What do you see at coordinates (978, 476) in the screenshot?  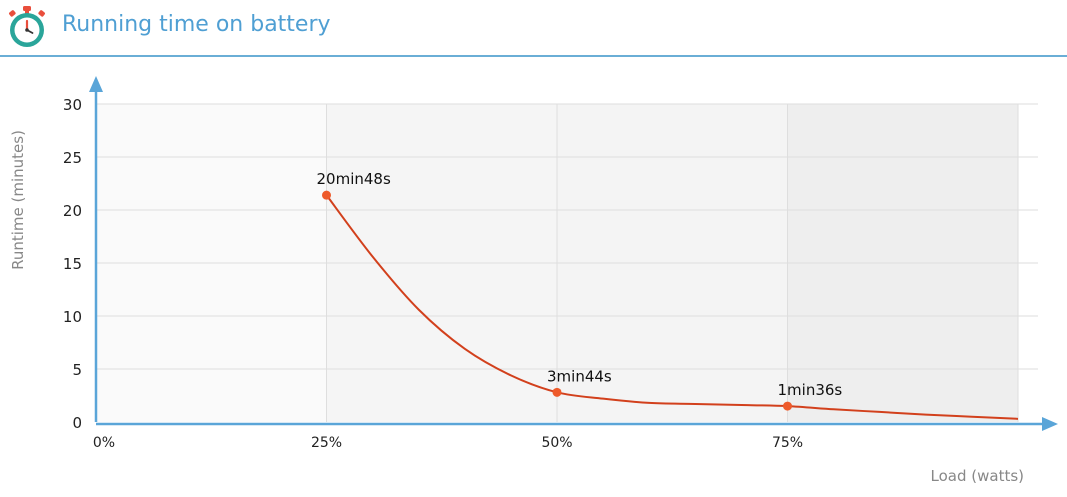 I see `x-axis-label: Load (watts)` at bounding box center [978, 476].